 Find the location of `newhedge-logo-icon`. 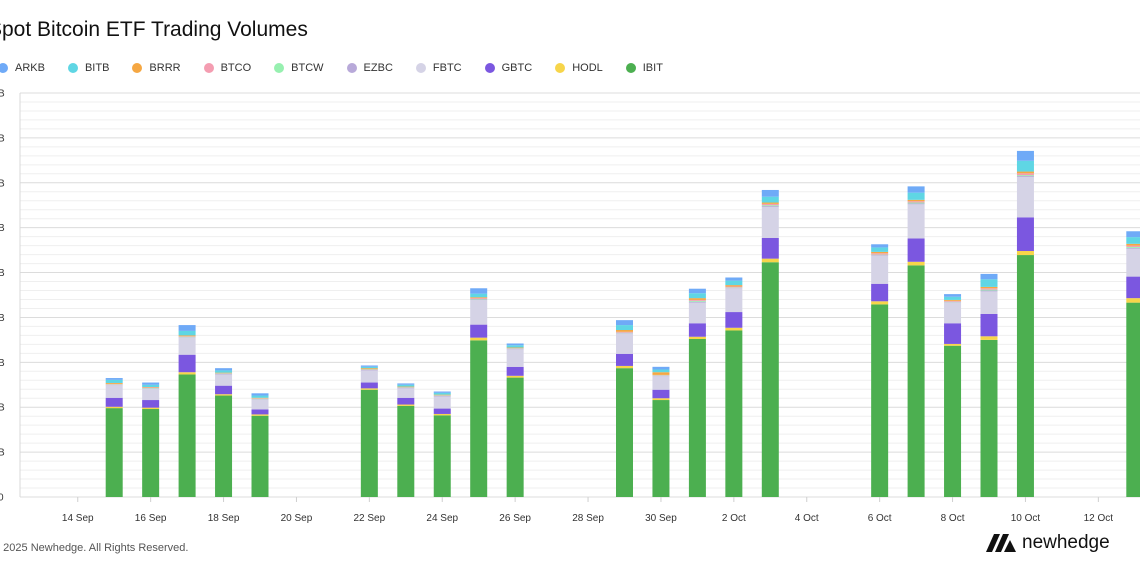

newhedge-logo-icon is located at coordinates (1001, 543).